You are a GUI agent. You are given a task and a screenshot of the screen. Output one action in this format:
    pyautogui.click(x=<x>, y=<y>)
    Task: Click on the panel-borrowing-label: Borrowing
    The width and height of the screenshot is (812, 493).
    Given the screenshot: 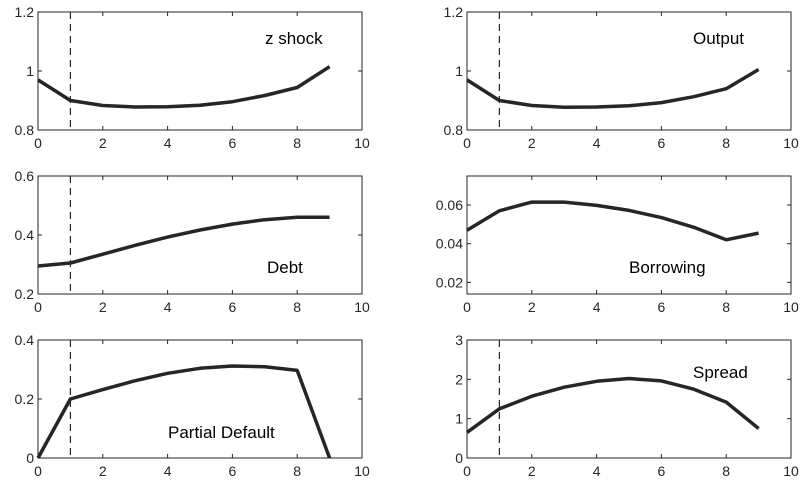 What is the action you would take?
    pyautogui.click(x=667, y=267)
    